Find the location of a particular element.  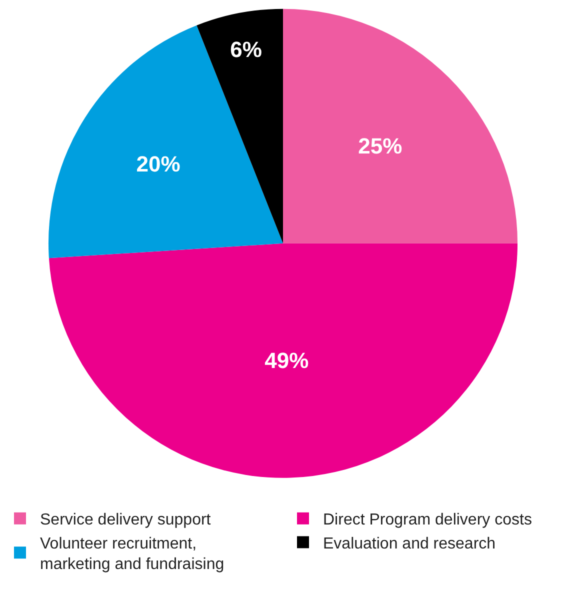

legend-label: Direct Program delivery costs is located at coordinates (427, 520).